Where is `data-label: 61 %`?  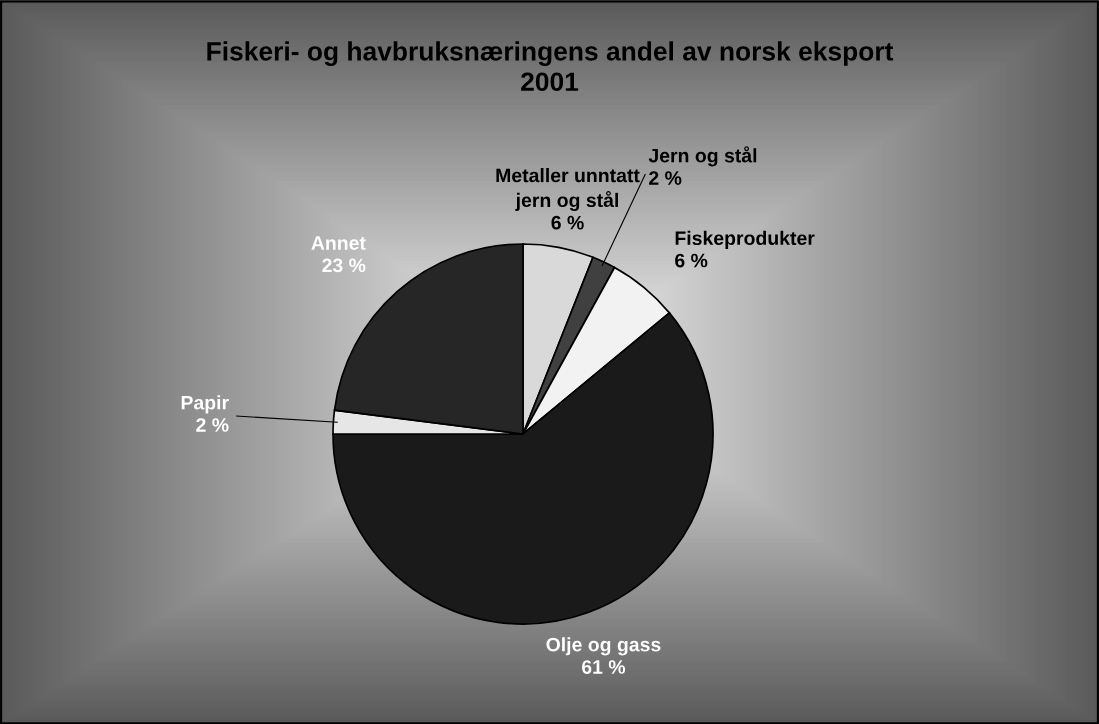 data-label: 61 % is located at coordinates (604, 667).